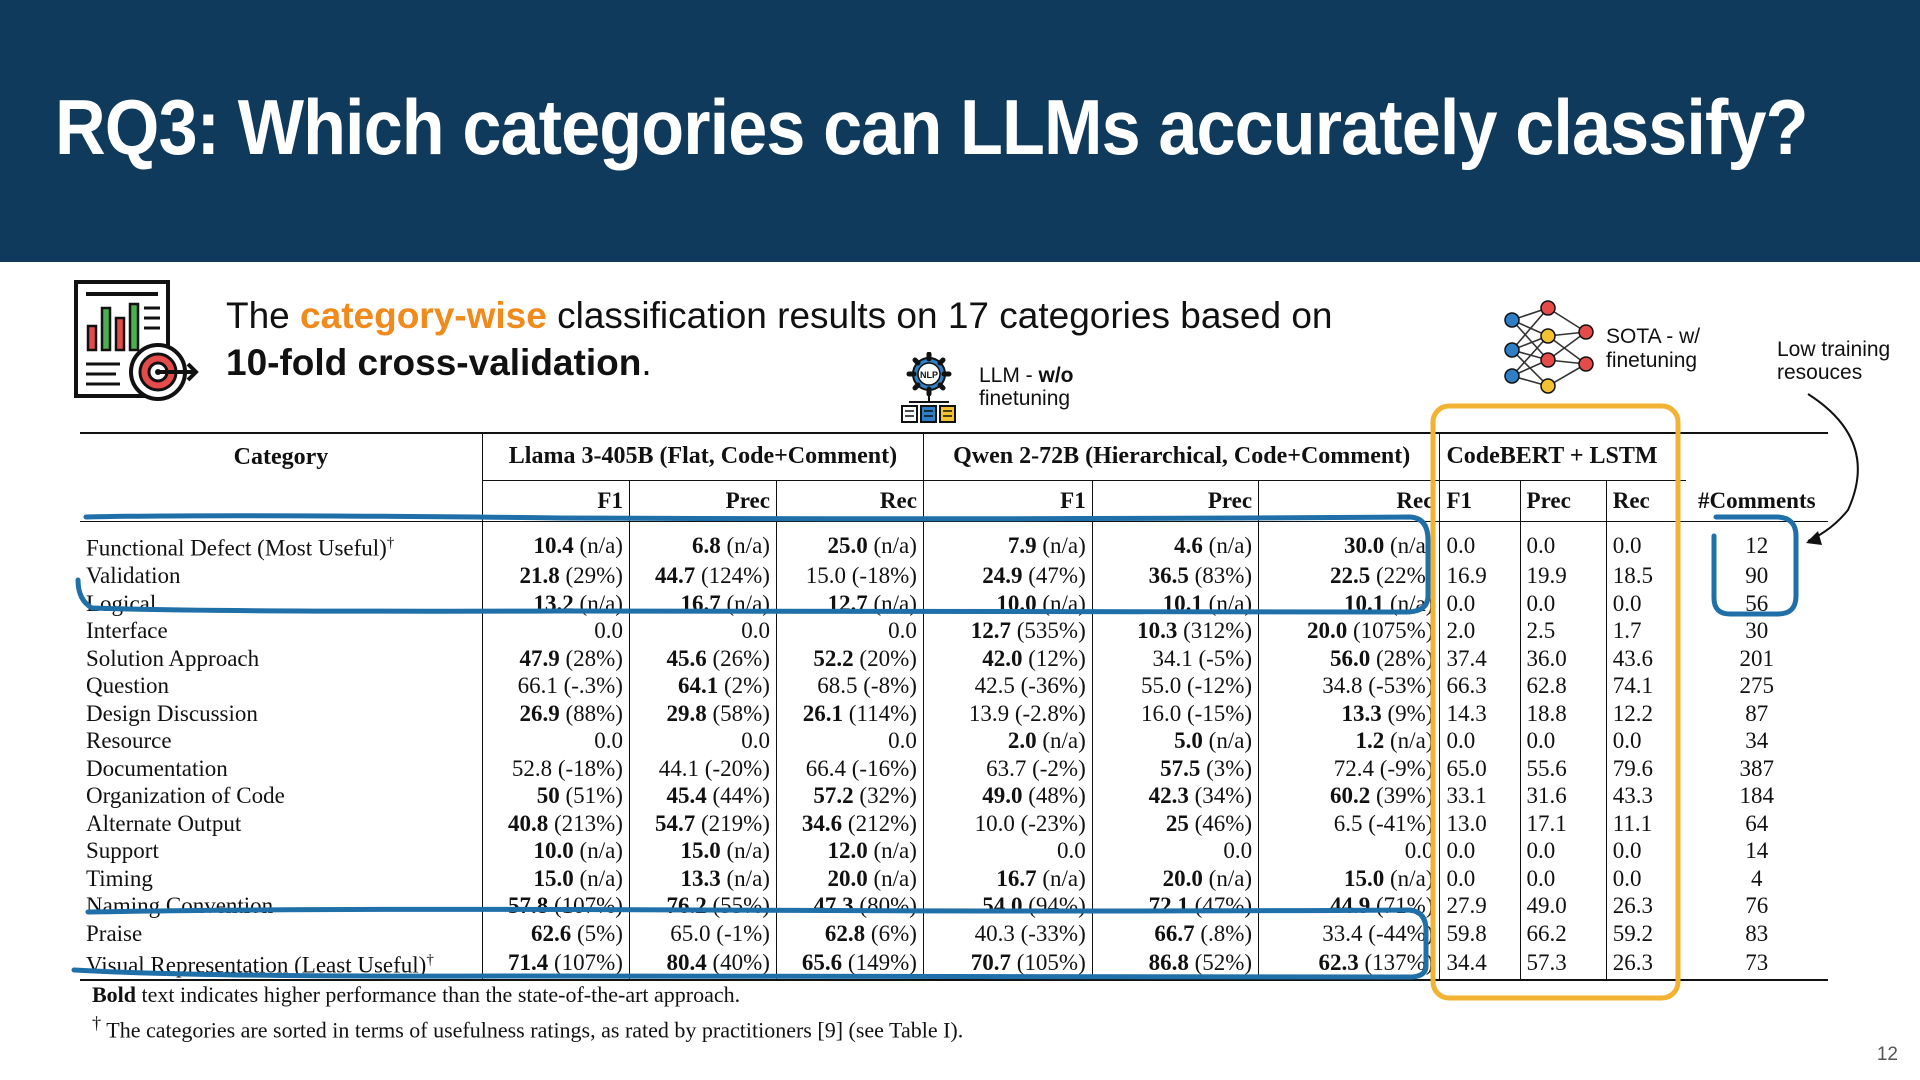 This screenshot has height=1080, width=1920. I want to click on metric-change: (47%), so click(1223, 906).